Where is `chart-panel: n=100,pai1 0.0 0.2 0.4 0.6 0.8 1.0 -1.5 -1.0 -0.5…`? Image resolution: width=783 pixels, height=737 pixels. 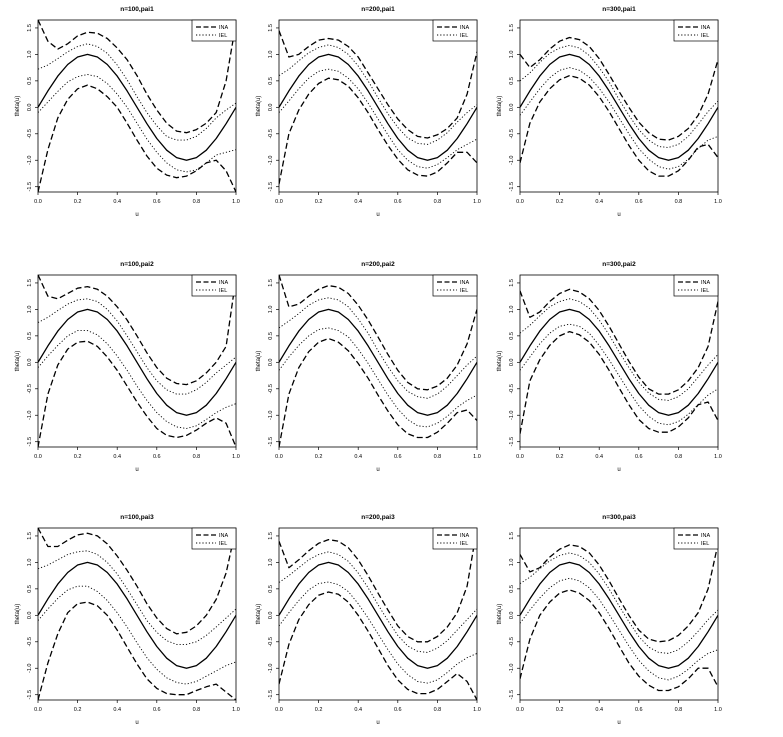 chart-panel: n=100,pai1 0.0 0.2 0.4 0.6 0.8 1.0 -1.5 -1.0 -0.5… is located at coordinates (127, 112).